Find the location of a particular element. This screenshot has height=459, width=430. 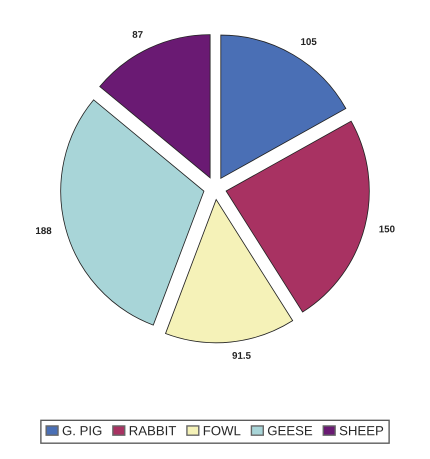

legend-label: GEESE is located at coordinates (290, 431).